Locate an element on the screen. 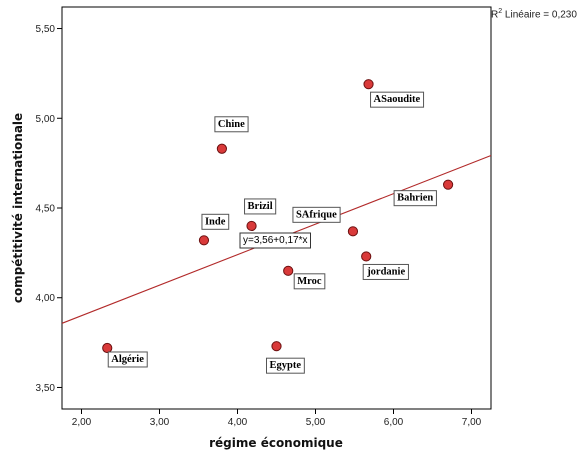 This screenshot has height=464, width=580. y-tick-label: 5,00 is located at coordinates (46, 119).